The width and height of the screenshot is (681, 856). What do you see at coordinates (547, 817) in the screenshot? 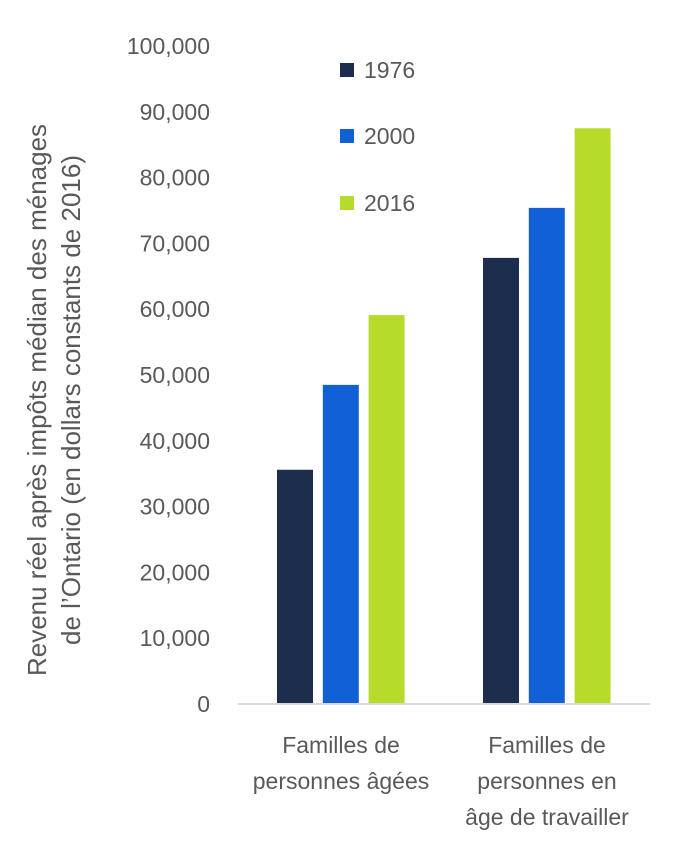
I see `x-category-label: âge de travailler` at bounding box center [547, 817].